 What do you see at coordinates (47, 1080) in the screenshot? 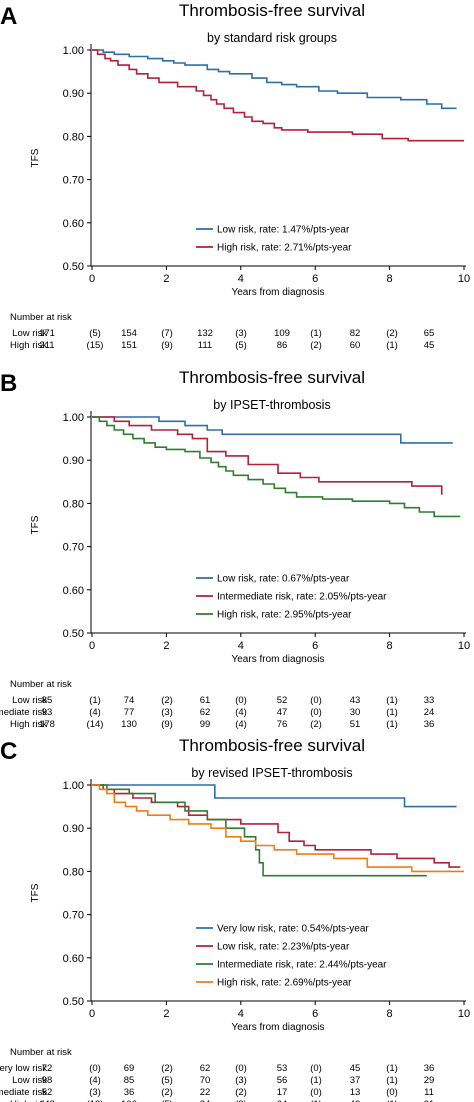
I see `at-risk-count: 98` at bounding box center [47, 1080].